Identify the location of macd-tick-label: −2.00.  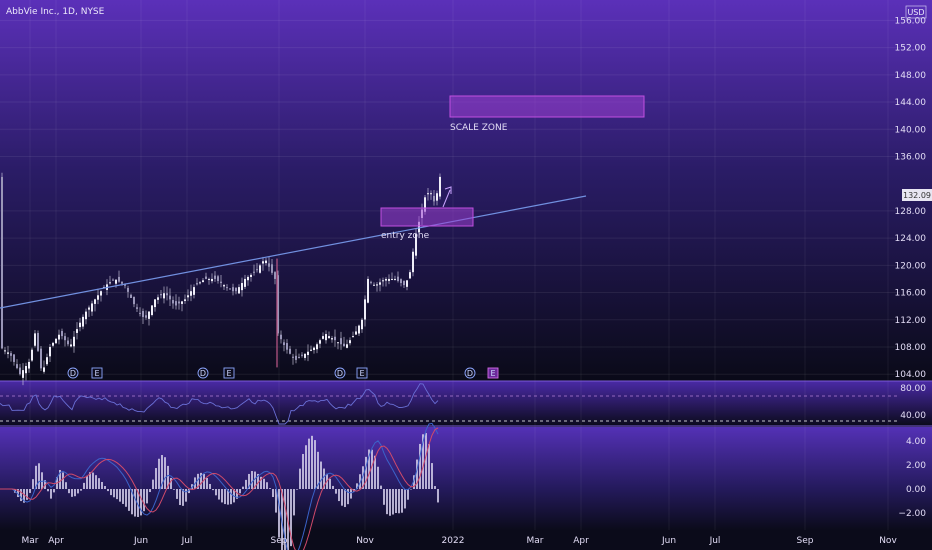
(912, 514).